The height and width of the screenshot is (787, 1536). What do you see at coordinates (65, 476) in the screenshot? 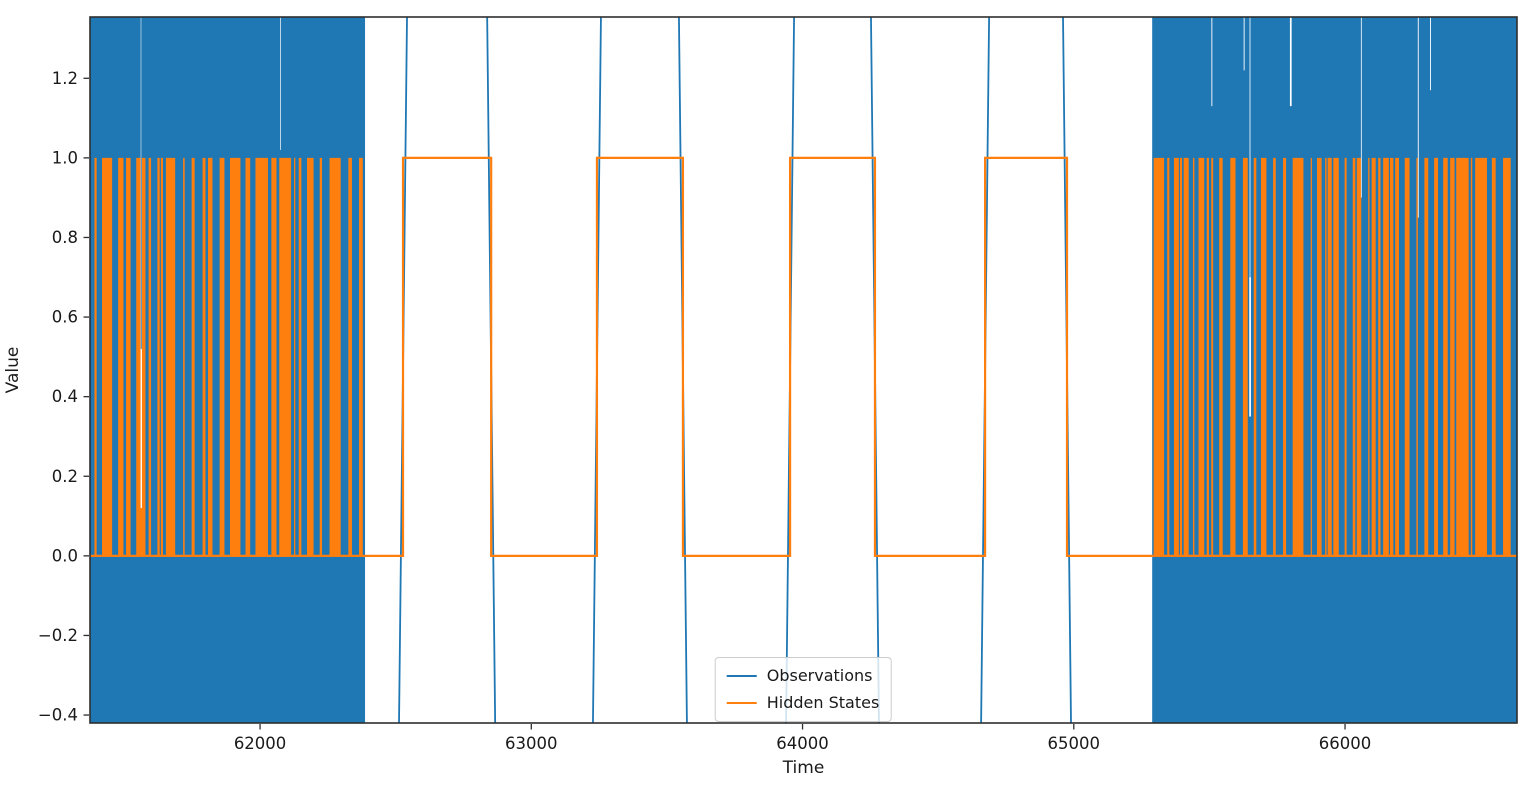
I see `y-tick-label: 0.2` at bounding box center [65, 476].